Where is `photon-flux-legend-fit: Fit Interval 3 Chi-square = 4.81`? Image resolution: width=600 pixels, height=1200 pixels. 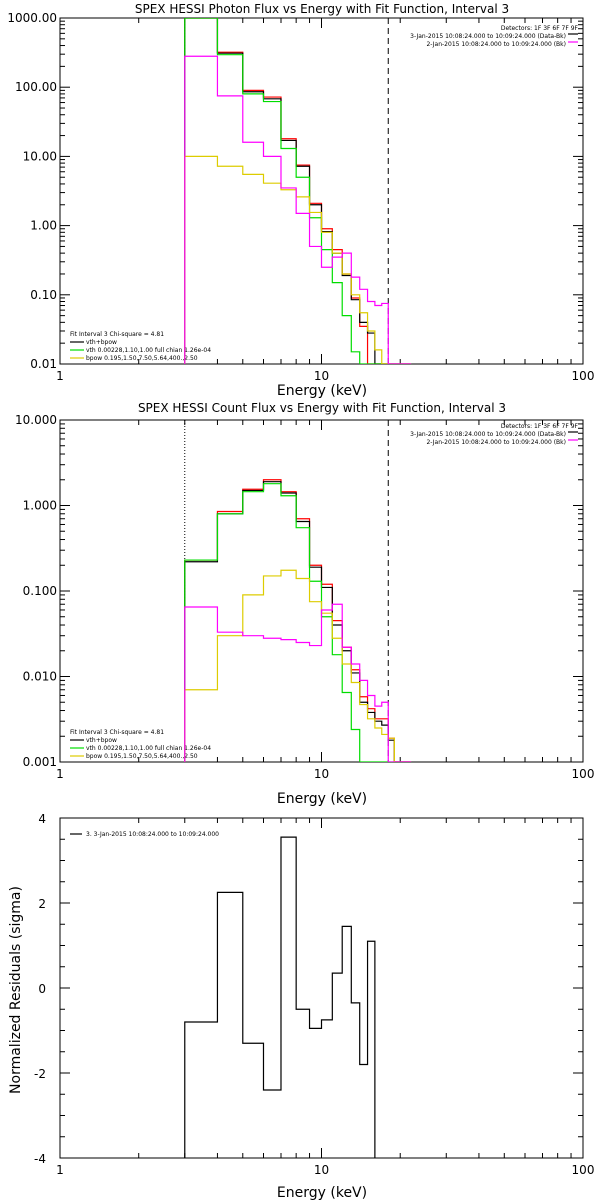 photon-flux-legend-fit: Fit Interval 3 Chi-square = 4.81 is located at coordinates (117, 334).